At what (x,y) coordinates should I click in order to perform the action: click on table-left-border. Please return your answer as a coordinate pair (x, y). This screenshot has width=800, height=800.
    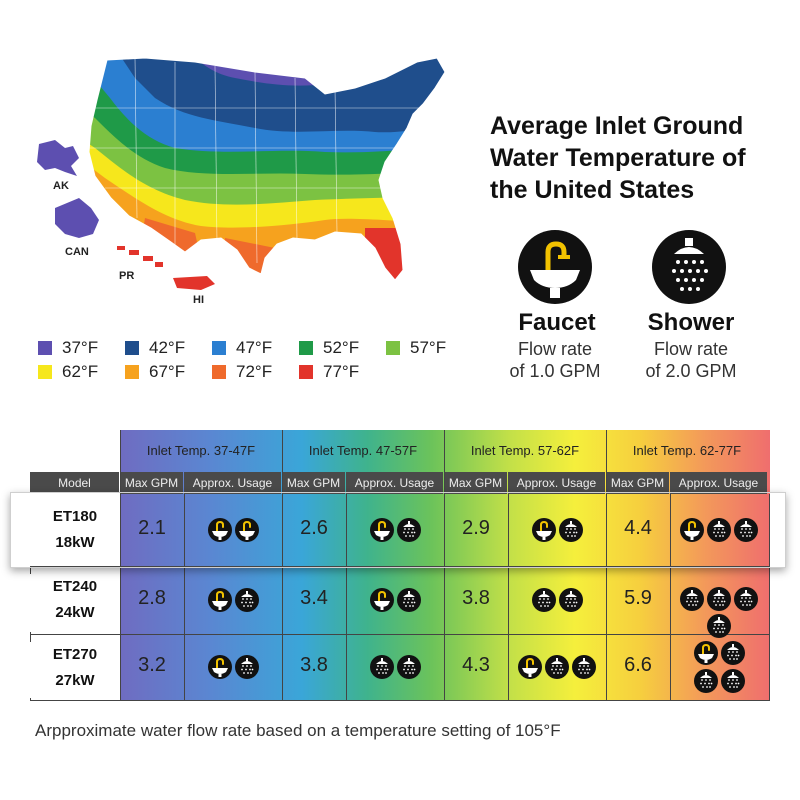
    Looking at the image, I should click on (30, 633).